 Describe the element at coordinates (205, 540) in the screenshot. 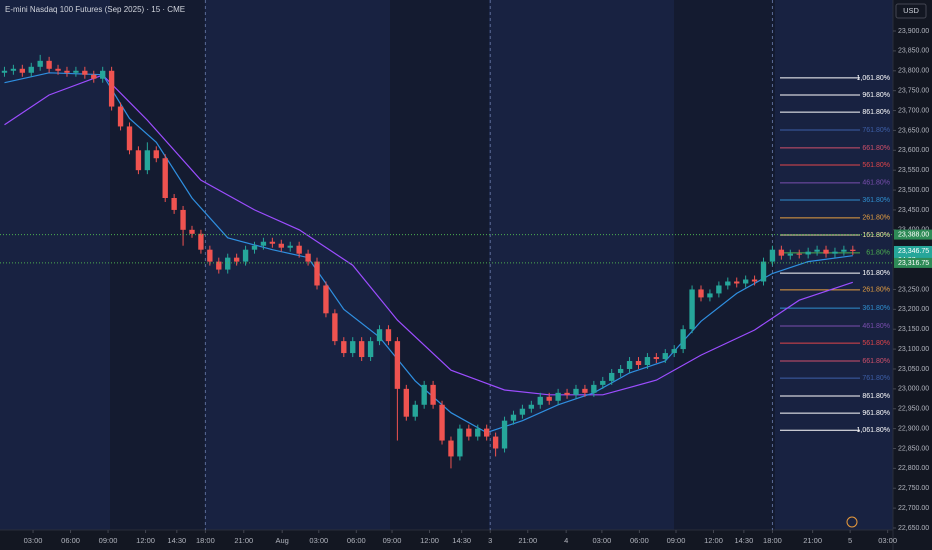

I see `x-tick-label: 18:00` at that location.